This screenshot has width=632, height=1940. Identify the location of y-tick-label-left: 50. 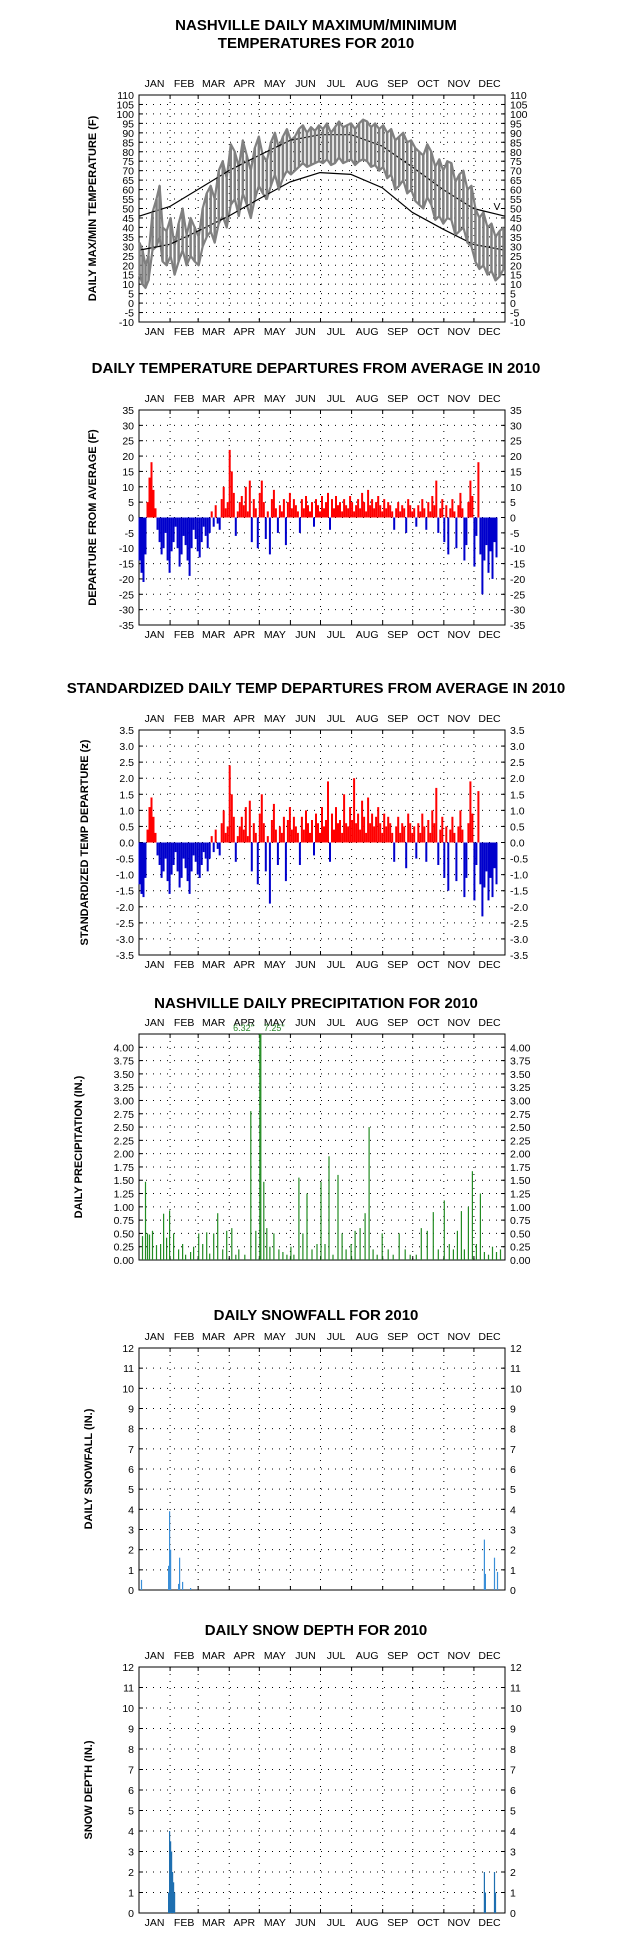
(128, 210).